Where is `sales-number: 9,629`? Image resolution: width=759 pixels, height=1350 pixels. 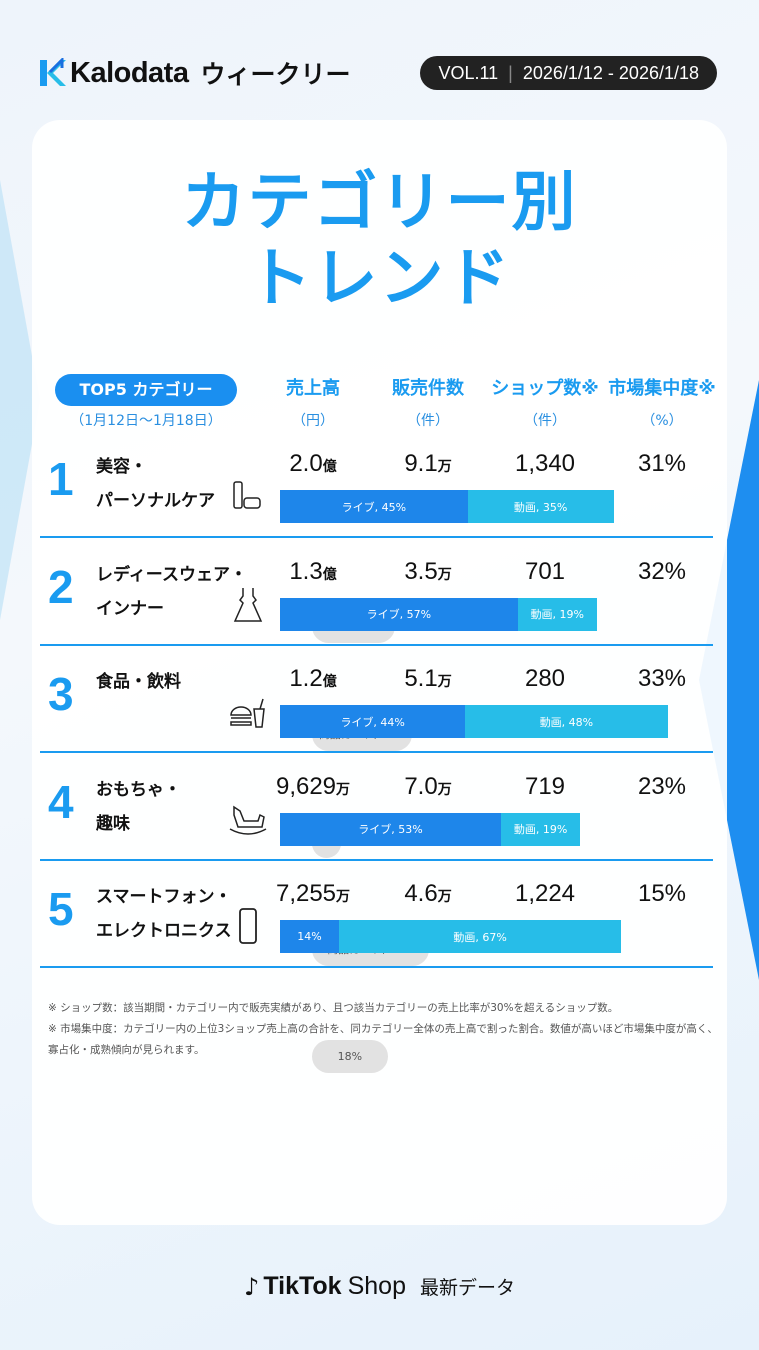 sales-number: 9,629 is located at coordinates (306, 786).